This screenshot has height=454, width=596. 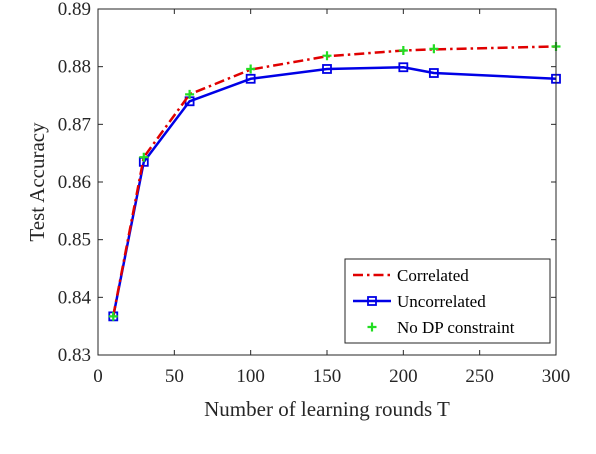 I want to click on y-tick-label: 0.85, so click(x=74, y=240).